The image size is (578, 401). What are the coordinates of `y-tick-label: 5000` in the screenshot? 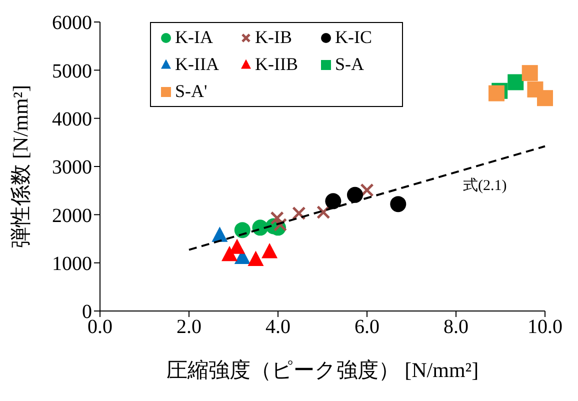 It's located at (72, 71).